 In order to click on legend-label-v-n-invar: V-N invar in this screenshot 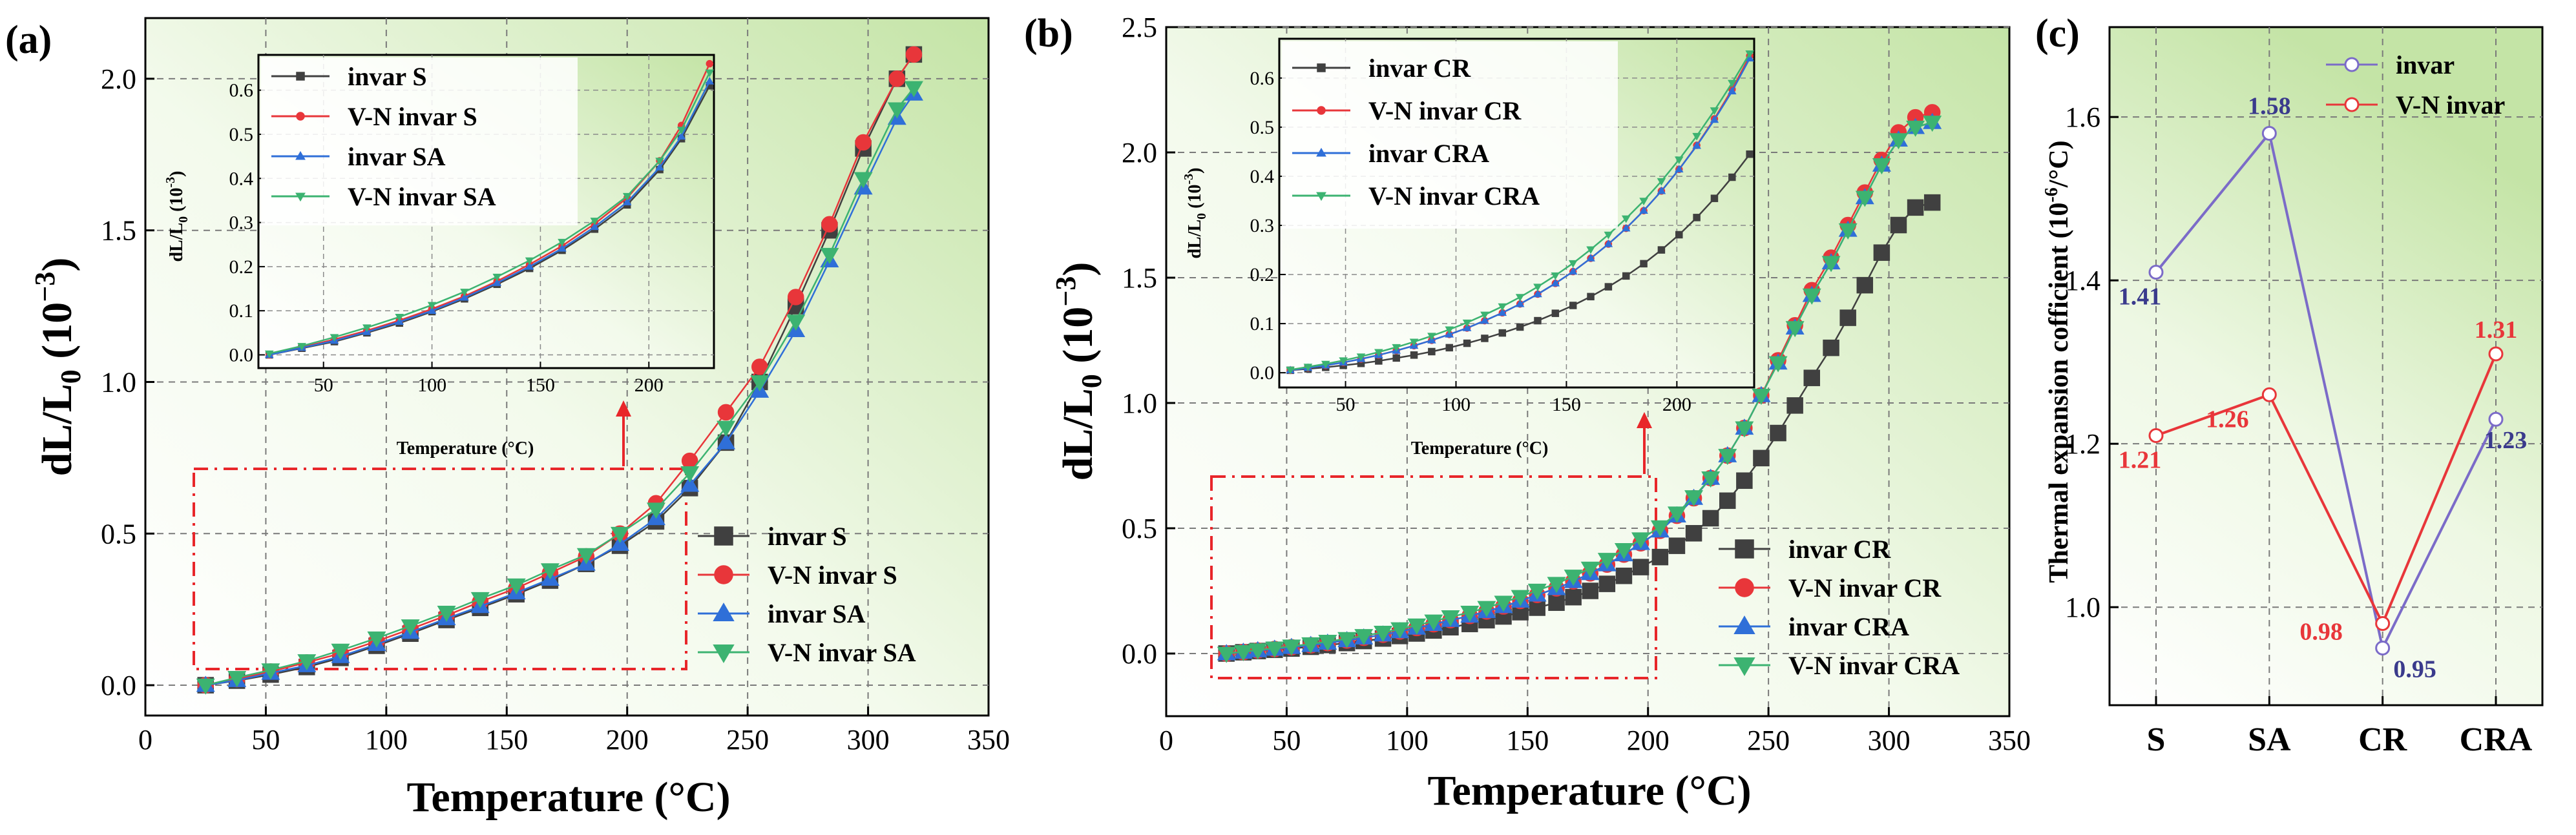, I will do `click(2450, 105)`.